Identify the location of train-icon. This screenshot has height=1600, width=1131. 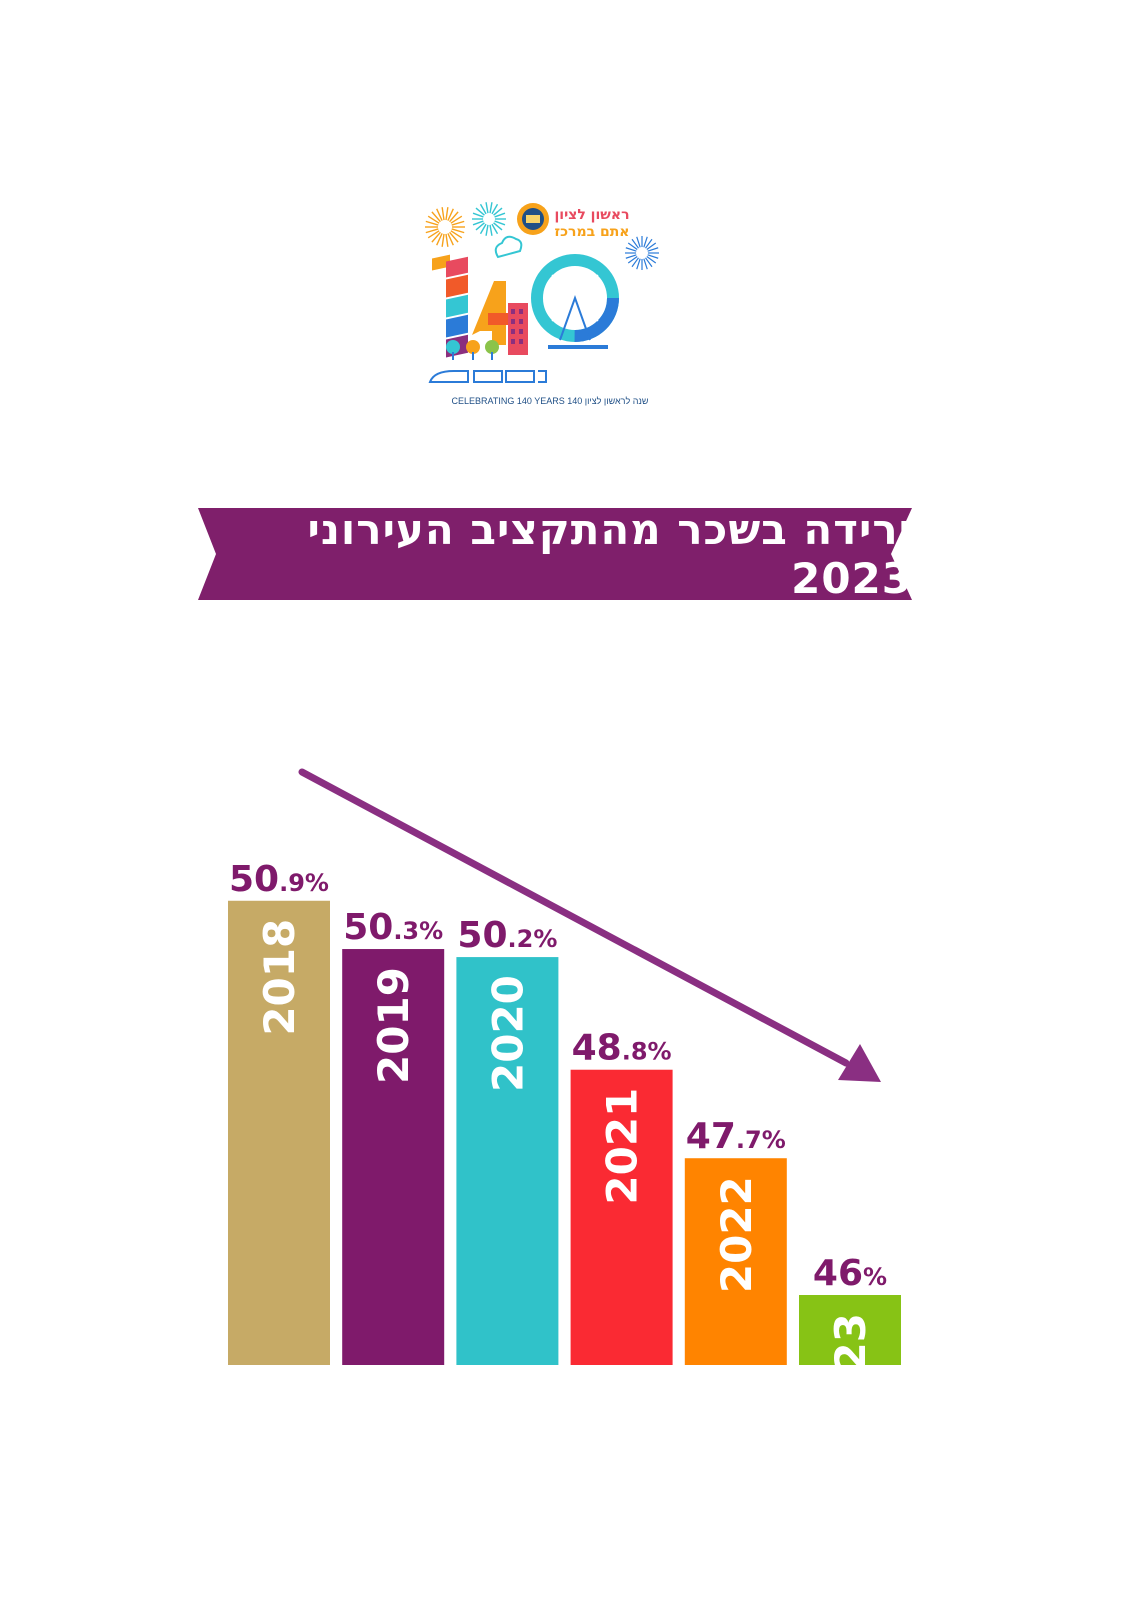
(487, 376).